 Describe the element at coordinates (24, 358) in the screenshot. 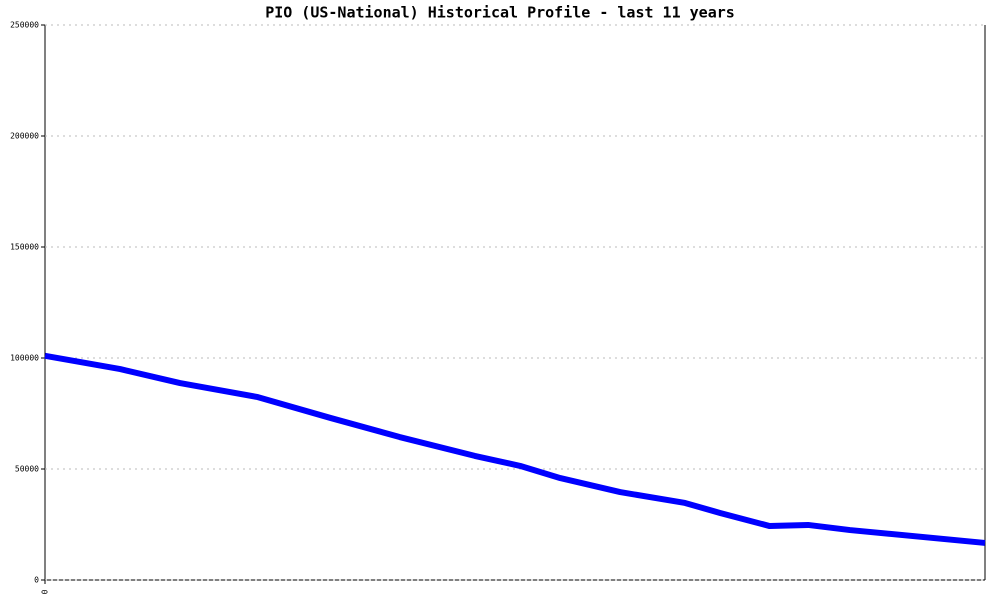

I see `y-tick-label: 100000` at that location.